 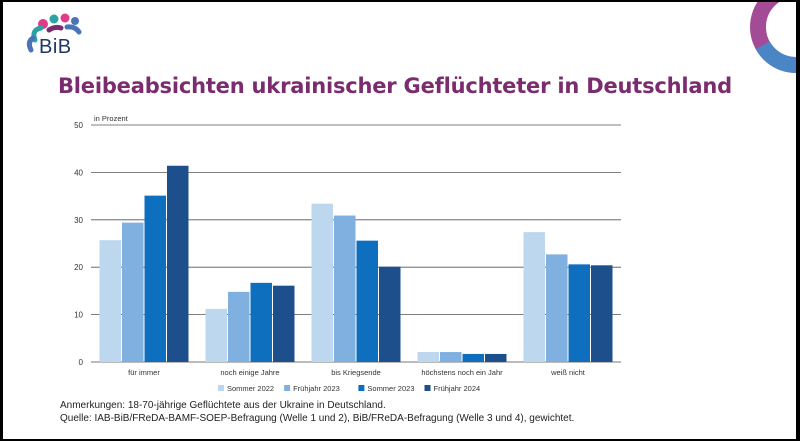 I want to click on y-tick-label: 0, so click(x=81, y=362).